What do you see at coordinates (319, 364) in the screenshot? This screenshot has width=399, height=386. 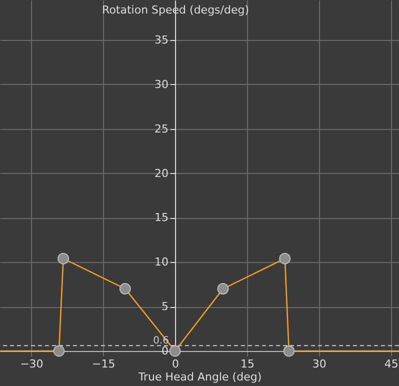 I see `x-tick-label: 30` at bounding box center [319, 364].